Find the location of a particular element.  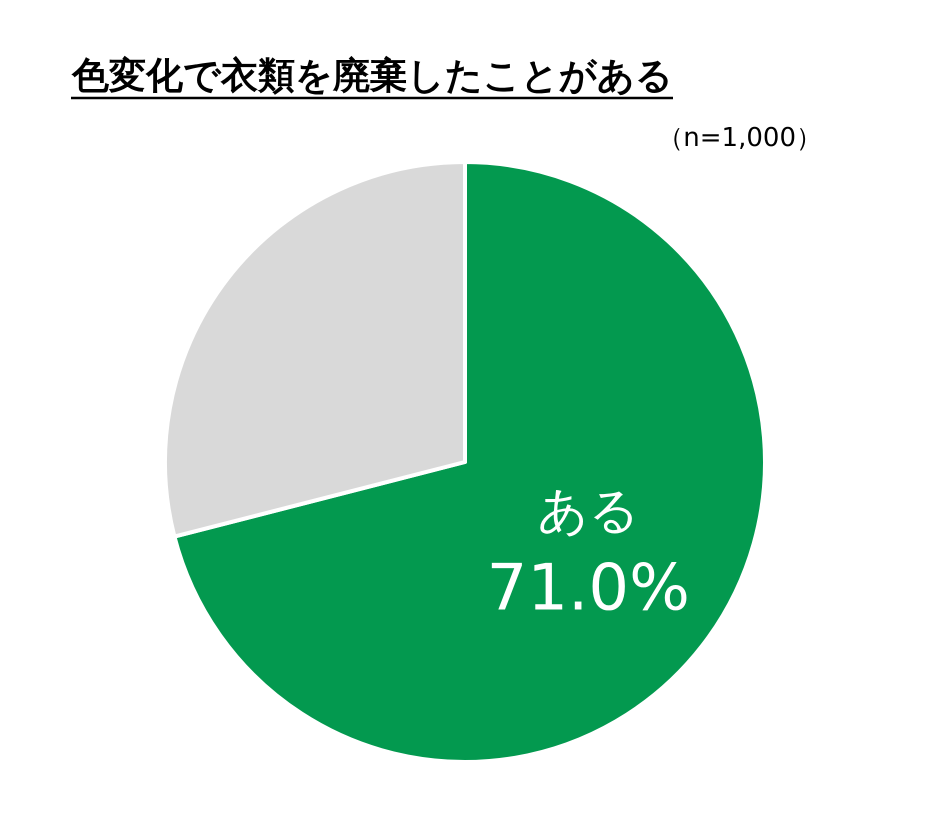

data-label: 71.0% is located at coordinates (588, 589).